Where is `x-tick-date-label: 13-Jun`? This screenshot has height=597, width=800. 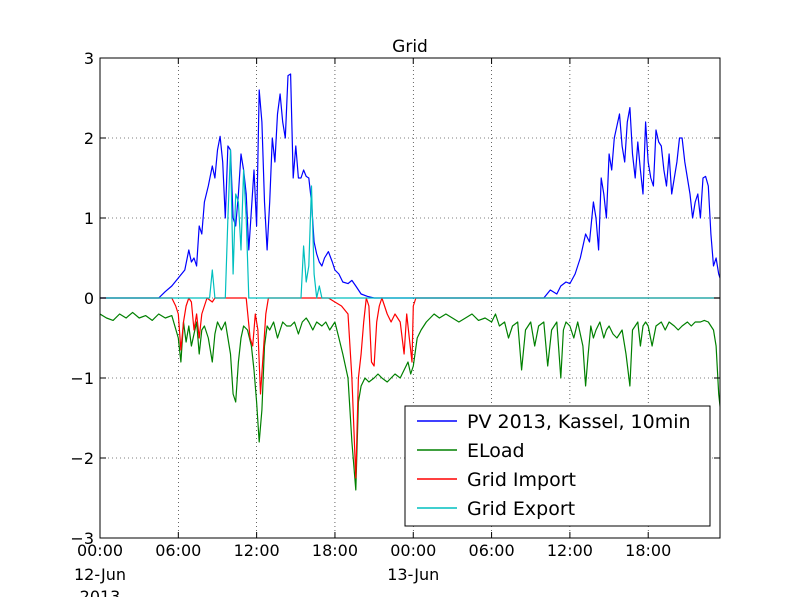 x-tick-date-label: 13-Jun is located at coordinates (413, 574).